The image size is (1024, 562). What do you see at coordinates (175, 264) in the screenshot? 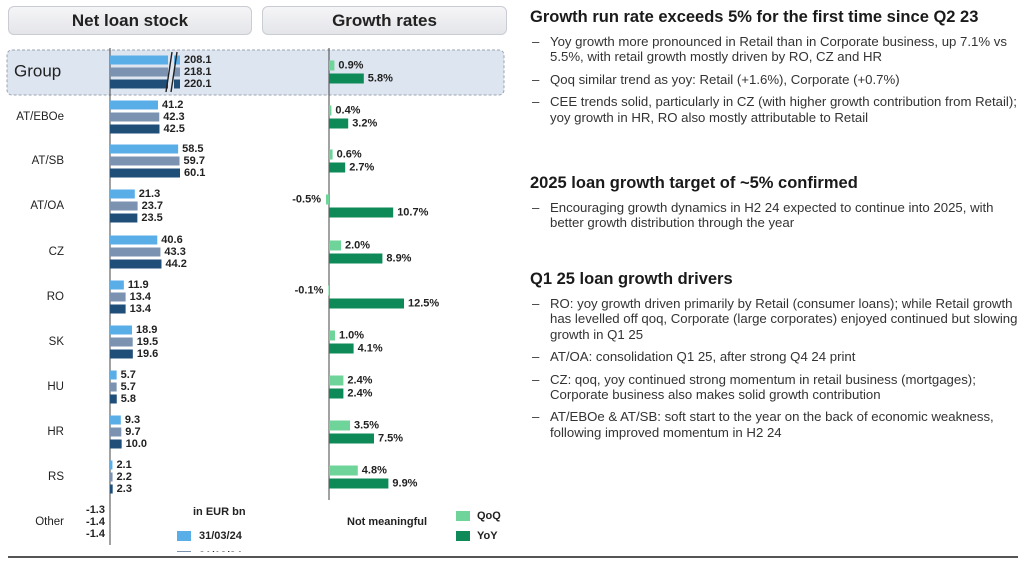
I see `stock-value-label: 44.2` at bounding box center [175, 264].